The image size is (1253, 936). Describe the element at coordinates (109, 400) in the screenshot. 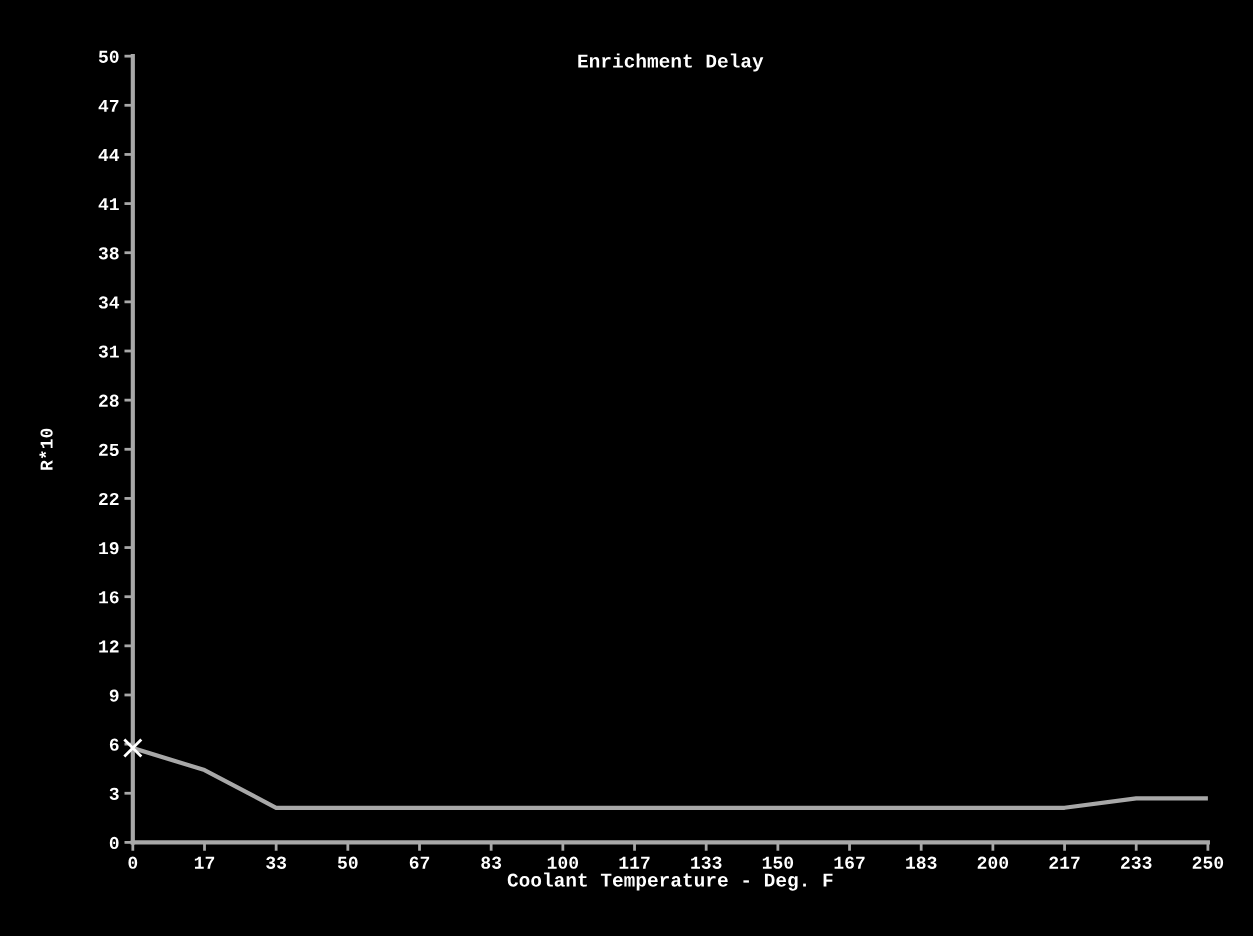

I see `y-tick-label: 28` at that location.